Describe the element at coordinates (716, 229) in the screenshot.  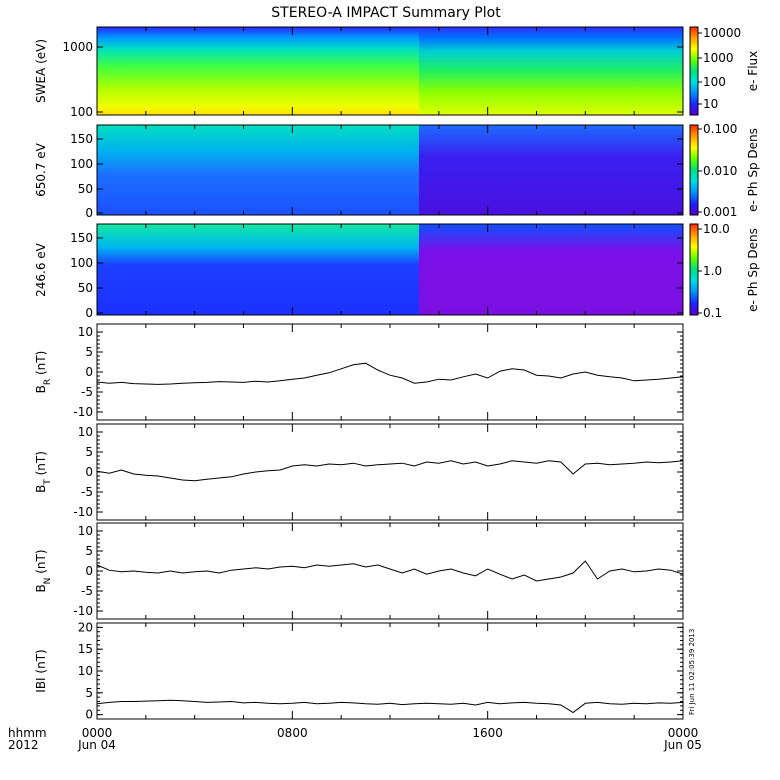
I see `colorbar-tick-label: 10.0` at that location.